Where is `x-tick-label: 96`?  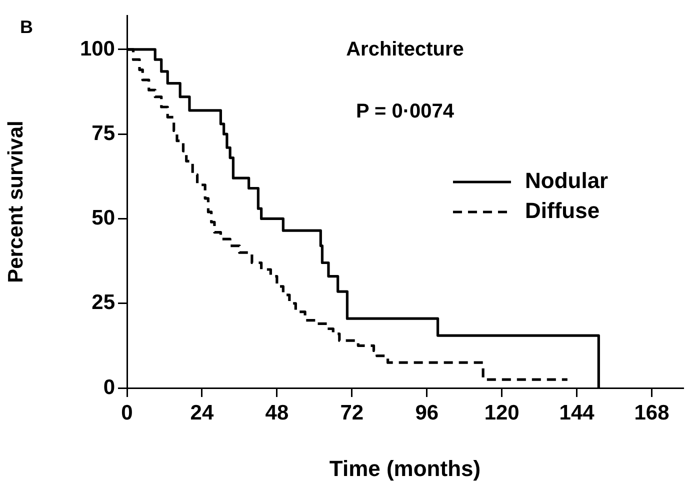
x-tick-label: 96 is located at coordinates (427, 412).